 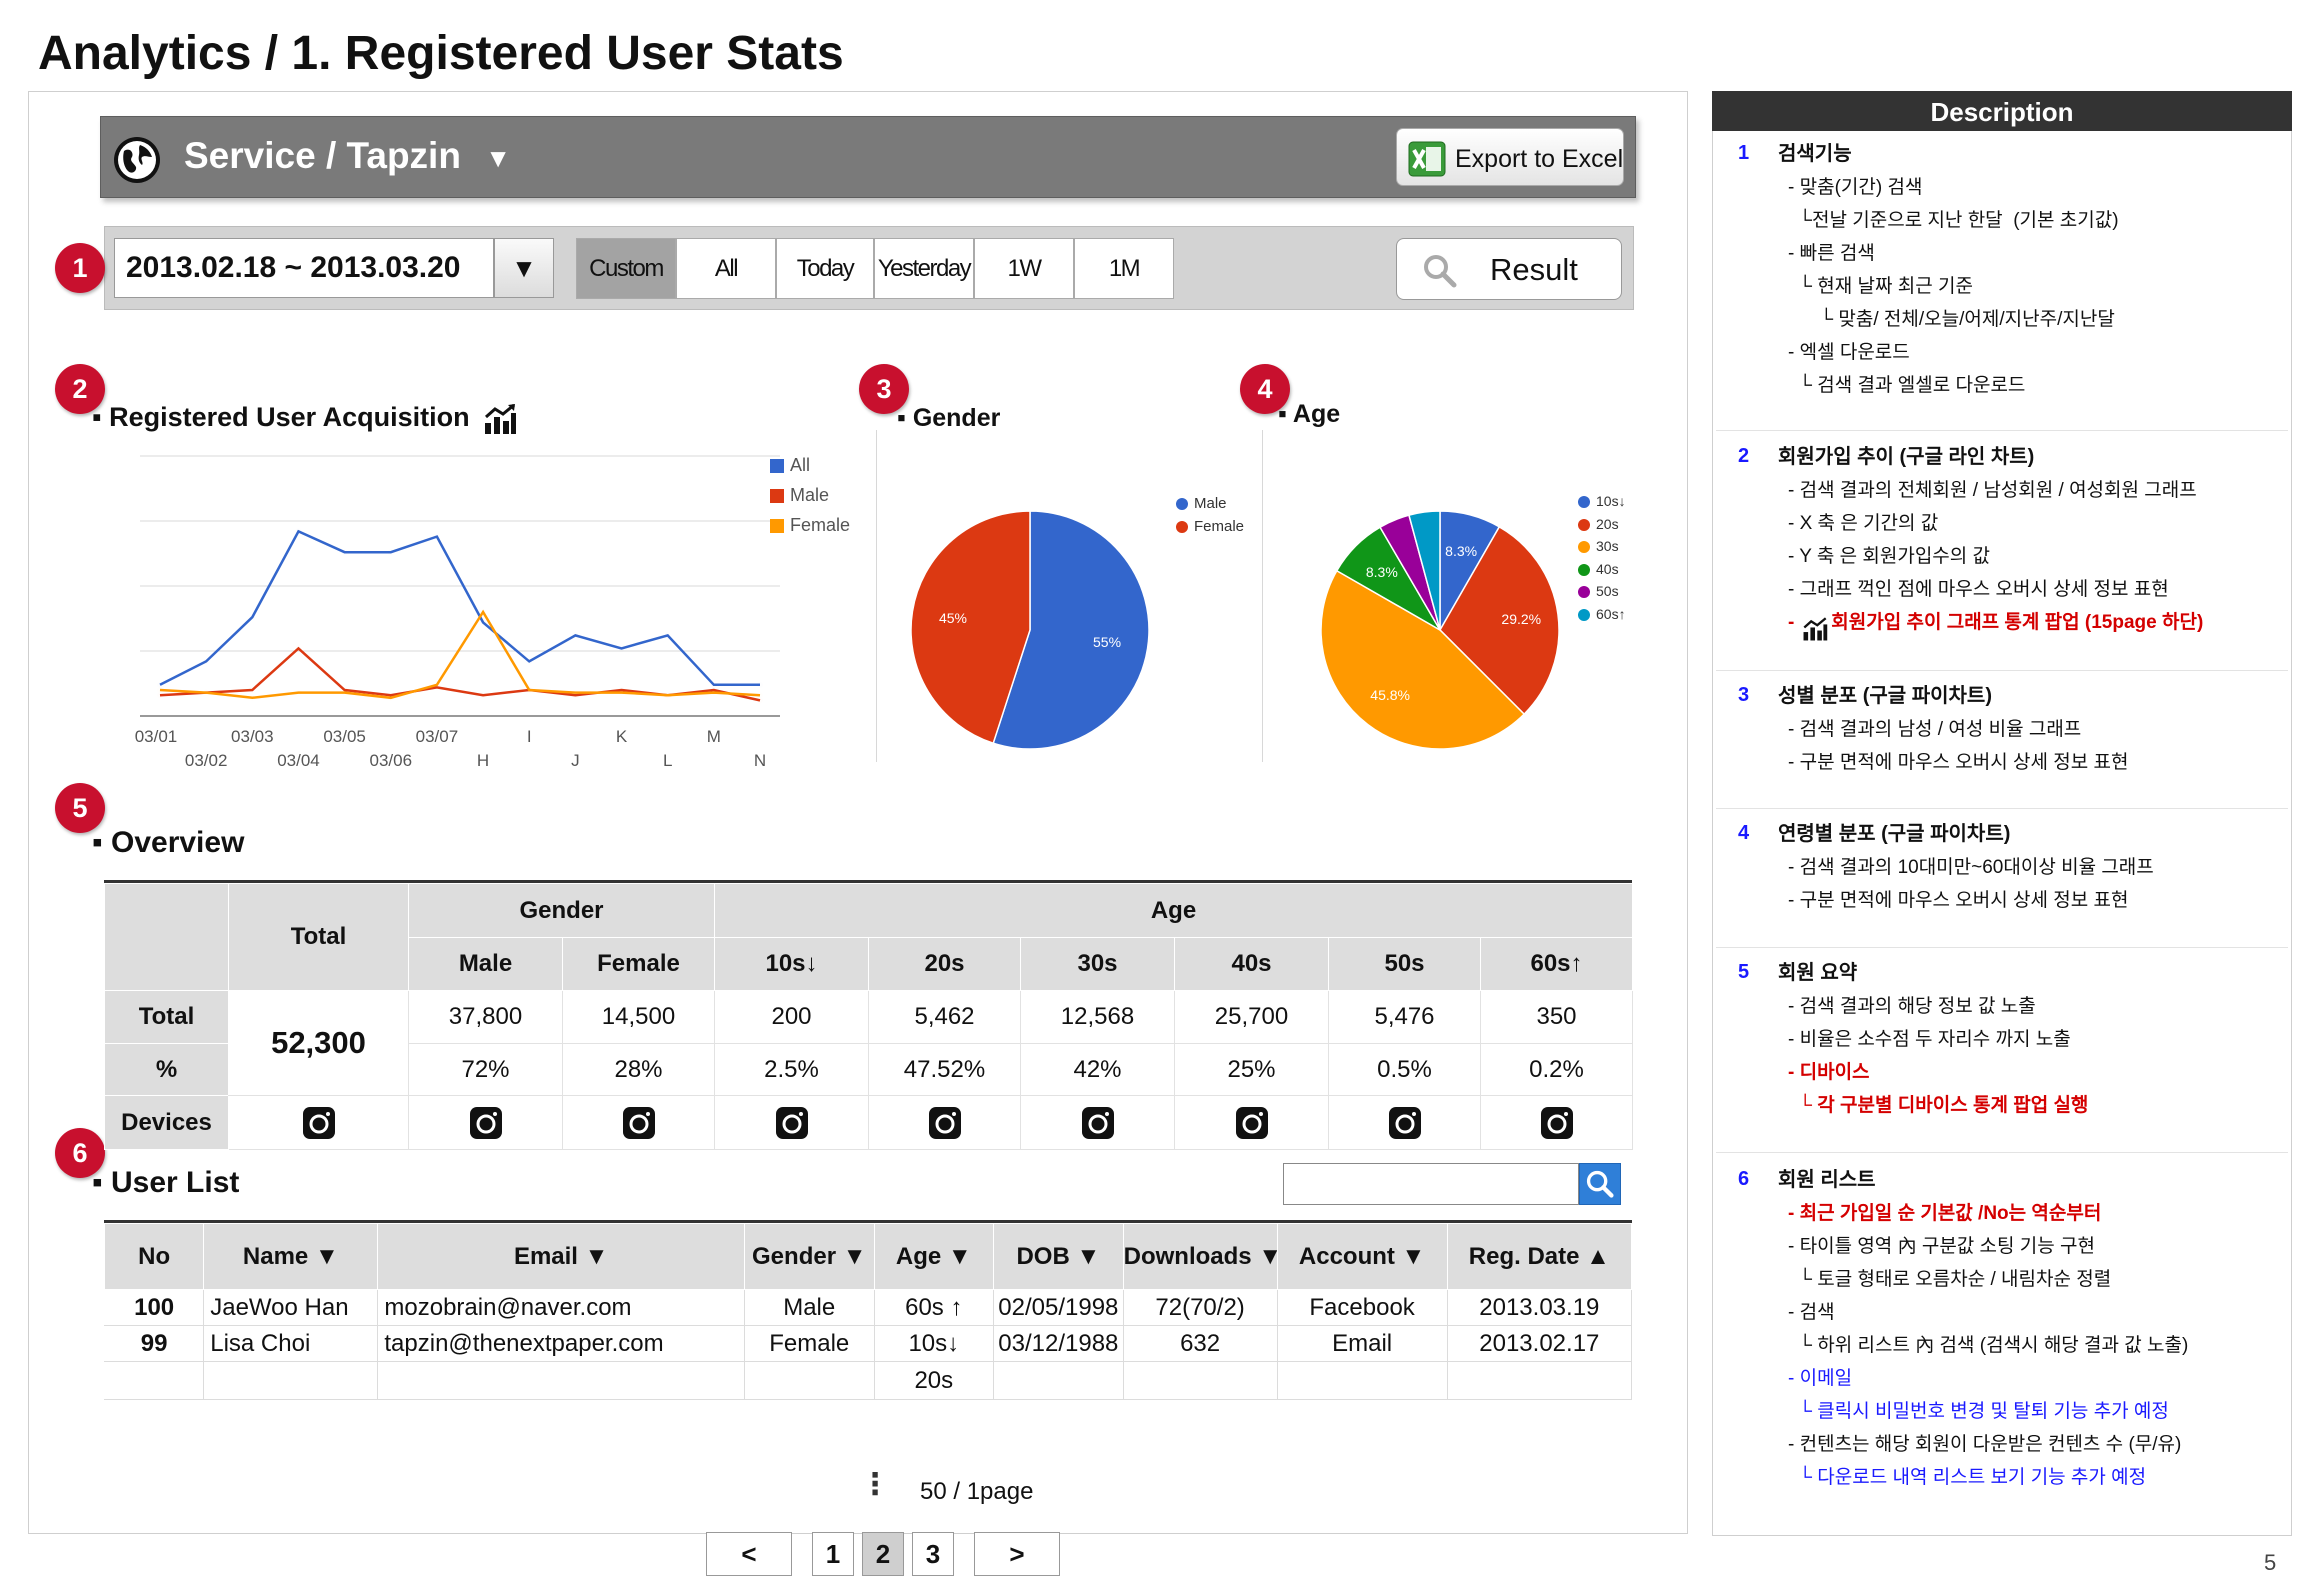 What do you see at coordinates (304, 268) in the screenshot?
I see `date-range-field` at bounding box center [304, 268].